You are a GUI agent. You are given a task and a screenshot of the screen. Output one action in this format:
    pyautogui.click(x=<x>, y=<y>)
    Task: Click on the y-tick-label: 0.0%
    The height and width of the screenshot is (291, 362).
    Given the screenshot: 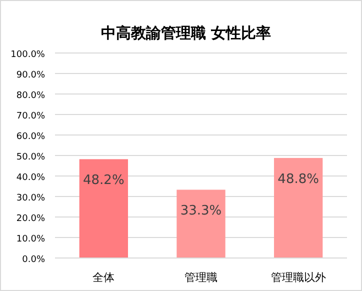 What is the action you would take?
    pyautogui.click(x=34, y=260)
    